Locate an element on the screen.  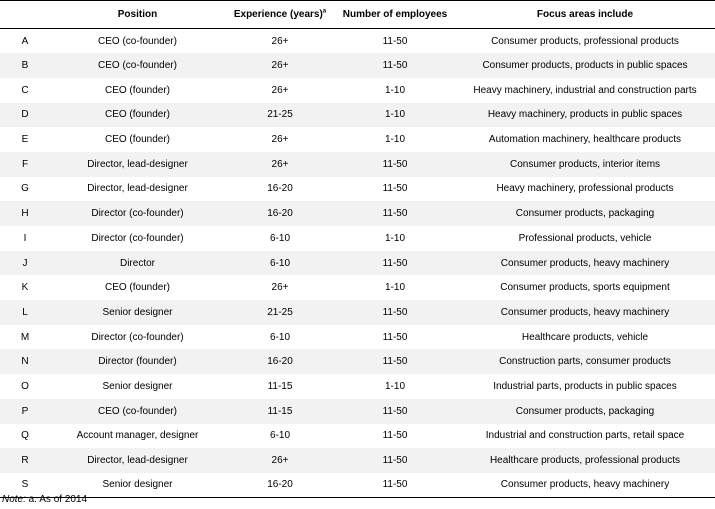
cell-focus: Consumer products, sports equipment is located at coordinates (585, 288).